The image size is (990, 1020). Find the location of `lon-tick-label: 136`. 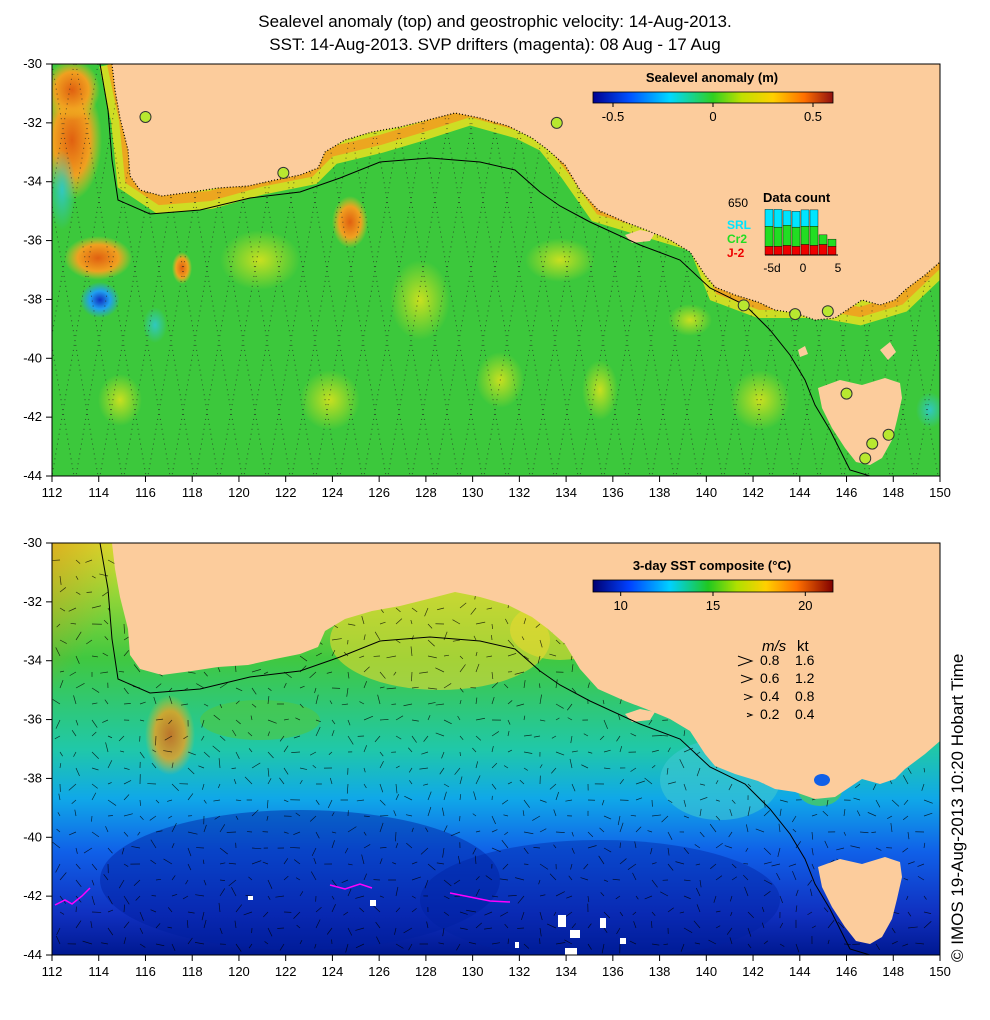

lon-tick-label: 136 is located at coordinates (613, 971).